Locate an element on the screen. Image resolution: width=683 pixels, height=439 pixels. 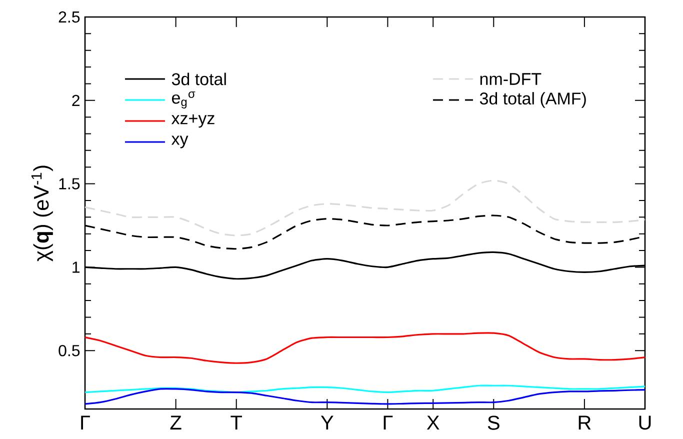
legend-label: xz+yz is located at coordinates (192, 121).